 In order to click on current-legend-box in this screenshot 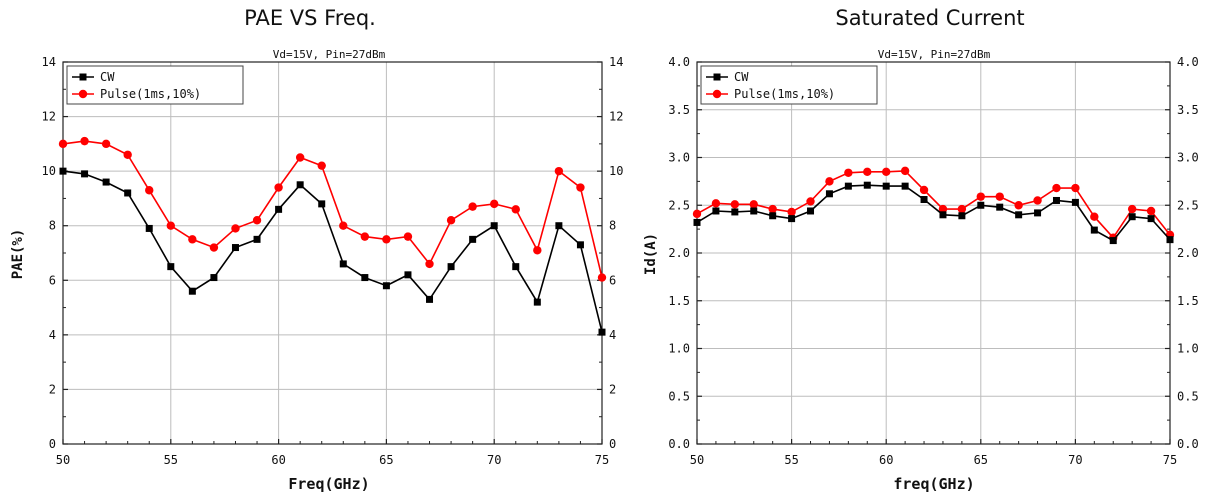, I will do `click(789, 85)`.